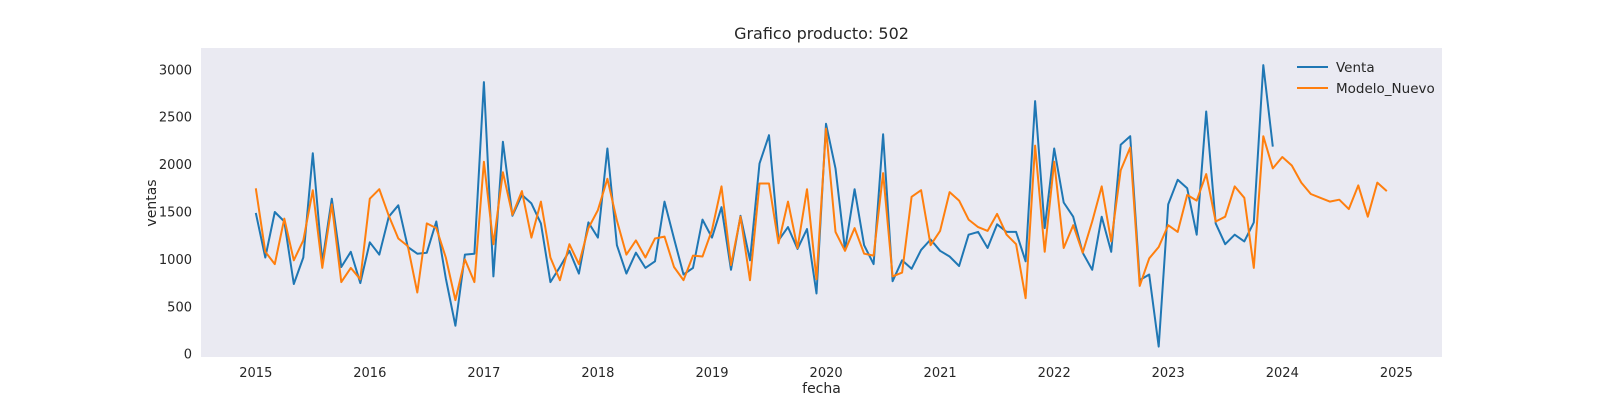  Describe the element at coordinates (175, 118) in the screenshot. I see `y-tick-label: 2500` at that location.